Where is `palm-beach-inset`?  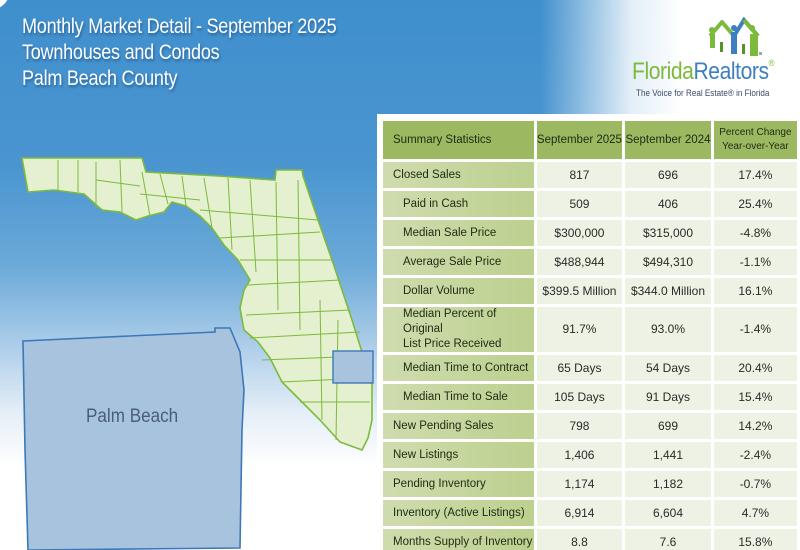 palm-beach-inset is located at coordinates (133, 438).